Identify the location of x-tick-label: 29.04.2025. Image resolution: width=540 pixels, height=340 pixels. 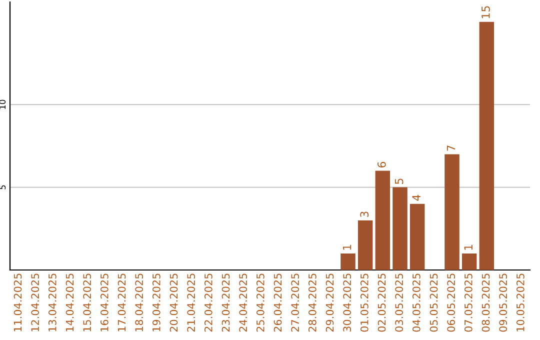
(330, 303).